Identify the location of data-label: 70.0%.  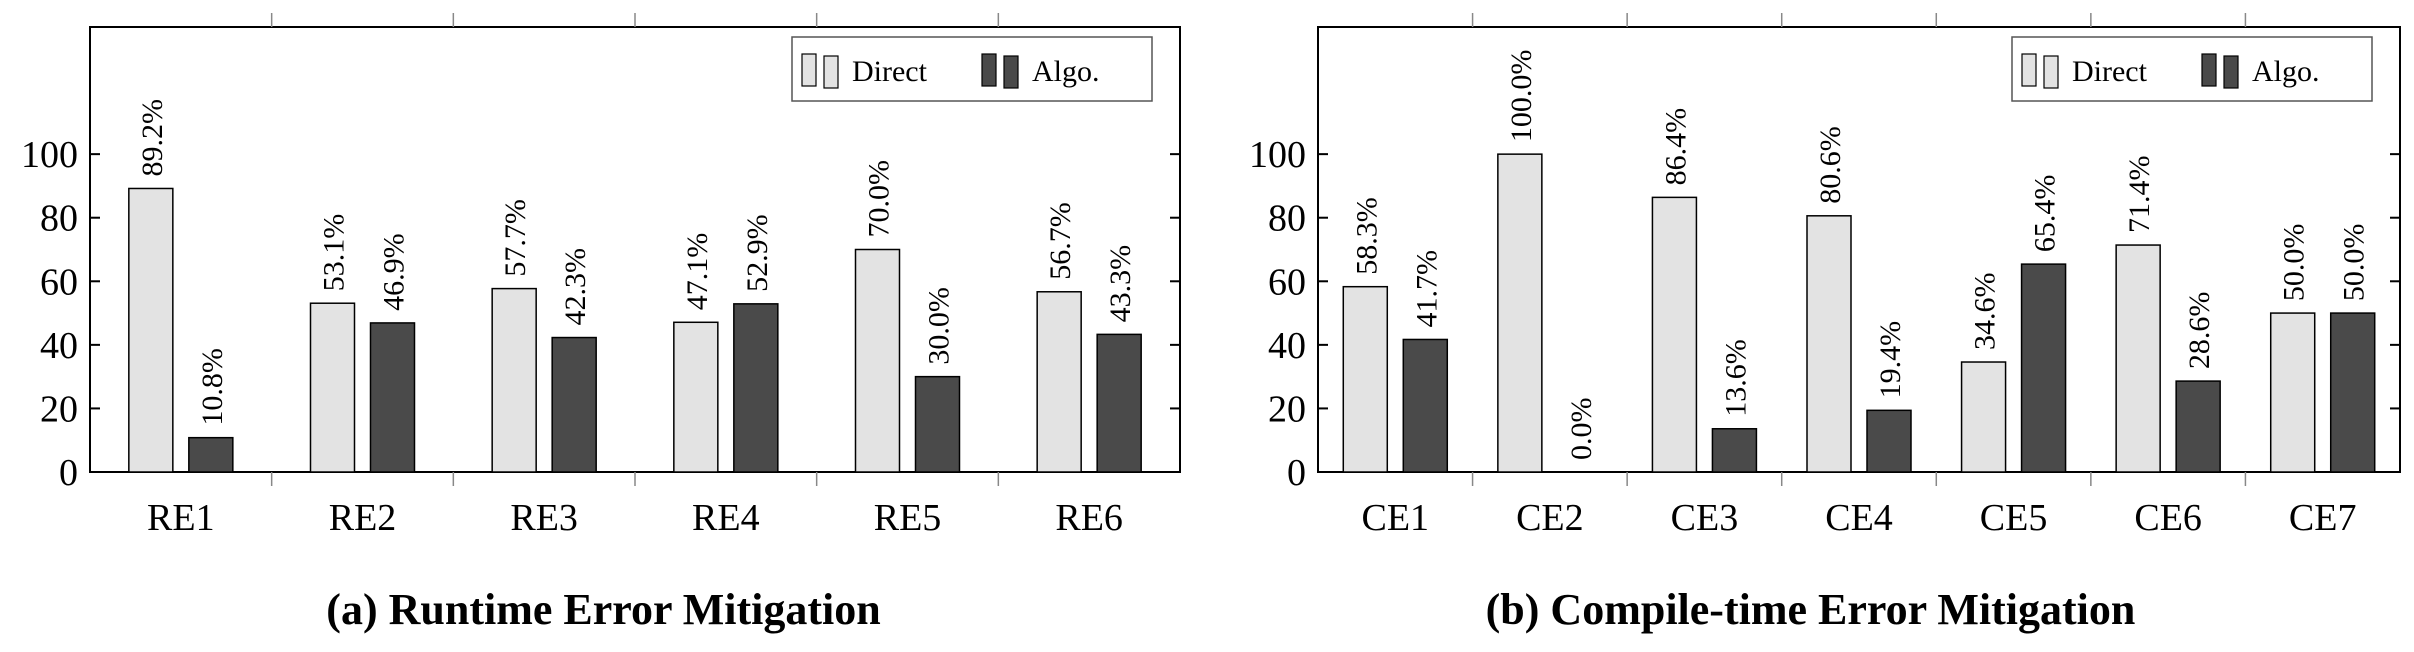
(879, 199).